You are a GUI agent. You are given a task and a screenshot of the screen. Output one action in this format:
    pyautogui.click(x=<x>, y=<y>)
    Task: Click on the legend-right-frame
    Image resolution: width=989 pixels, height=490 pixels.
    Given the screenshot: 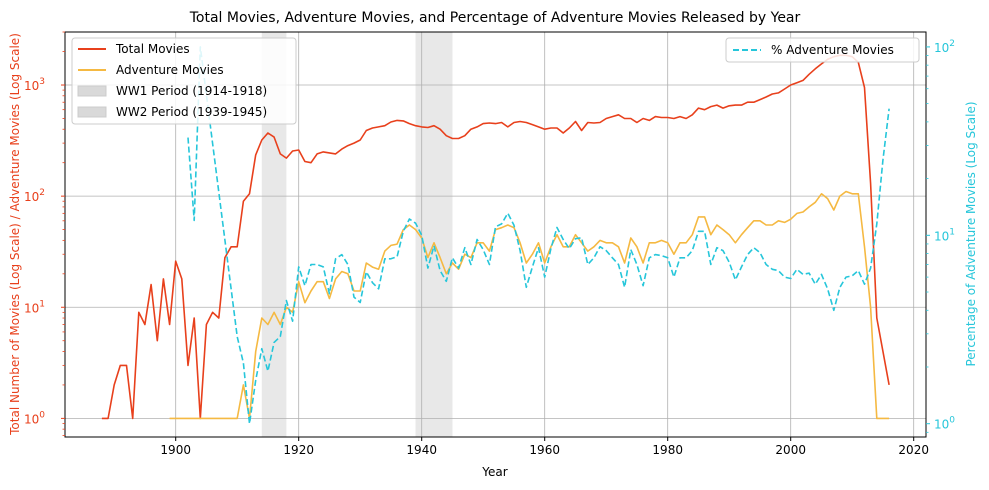 What is the action you would take?
    pyautogui.click(x=822, y=50)
    